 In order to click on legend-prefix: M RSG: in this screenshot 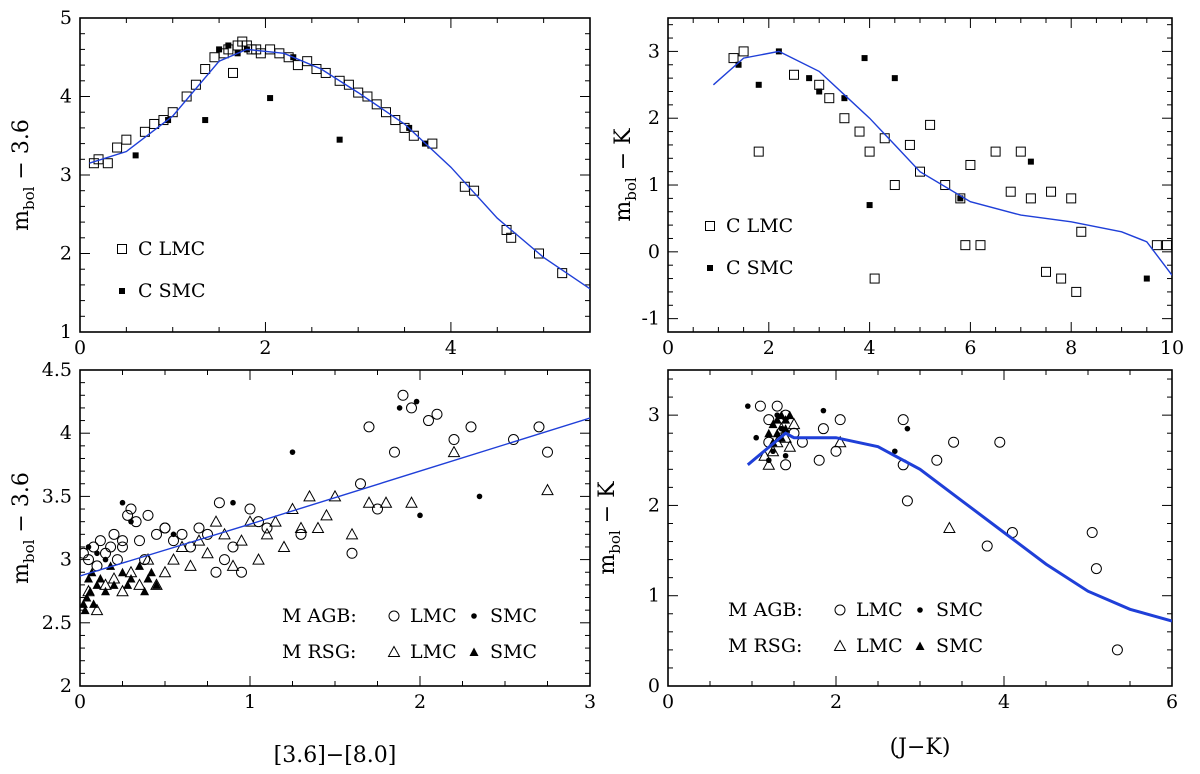, I will do `click(319, 652)`.